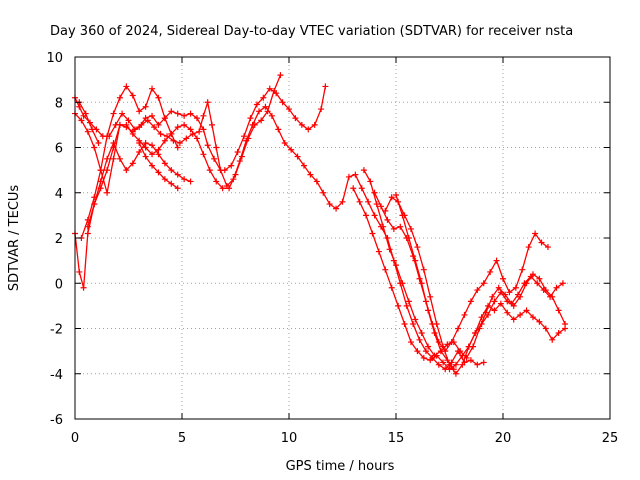 The image size is (640, 480). What do you see at coordinates (56, 330) in the screenshot?
I see `y-tick-label: -2` at bounding box center [56, 330].